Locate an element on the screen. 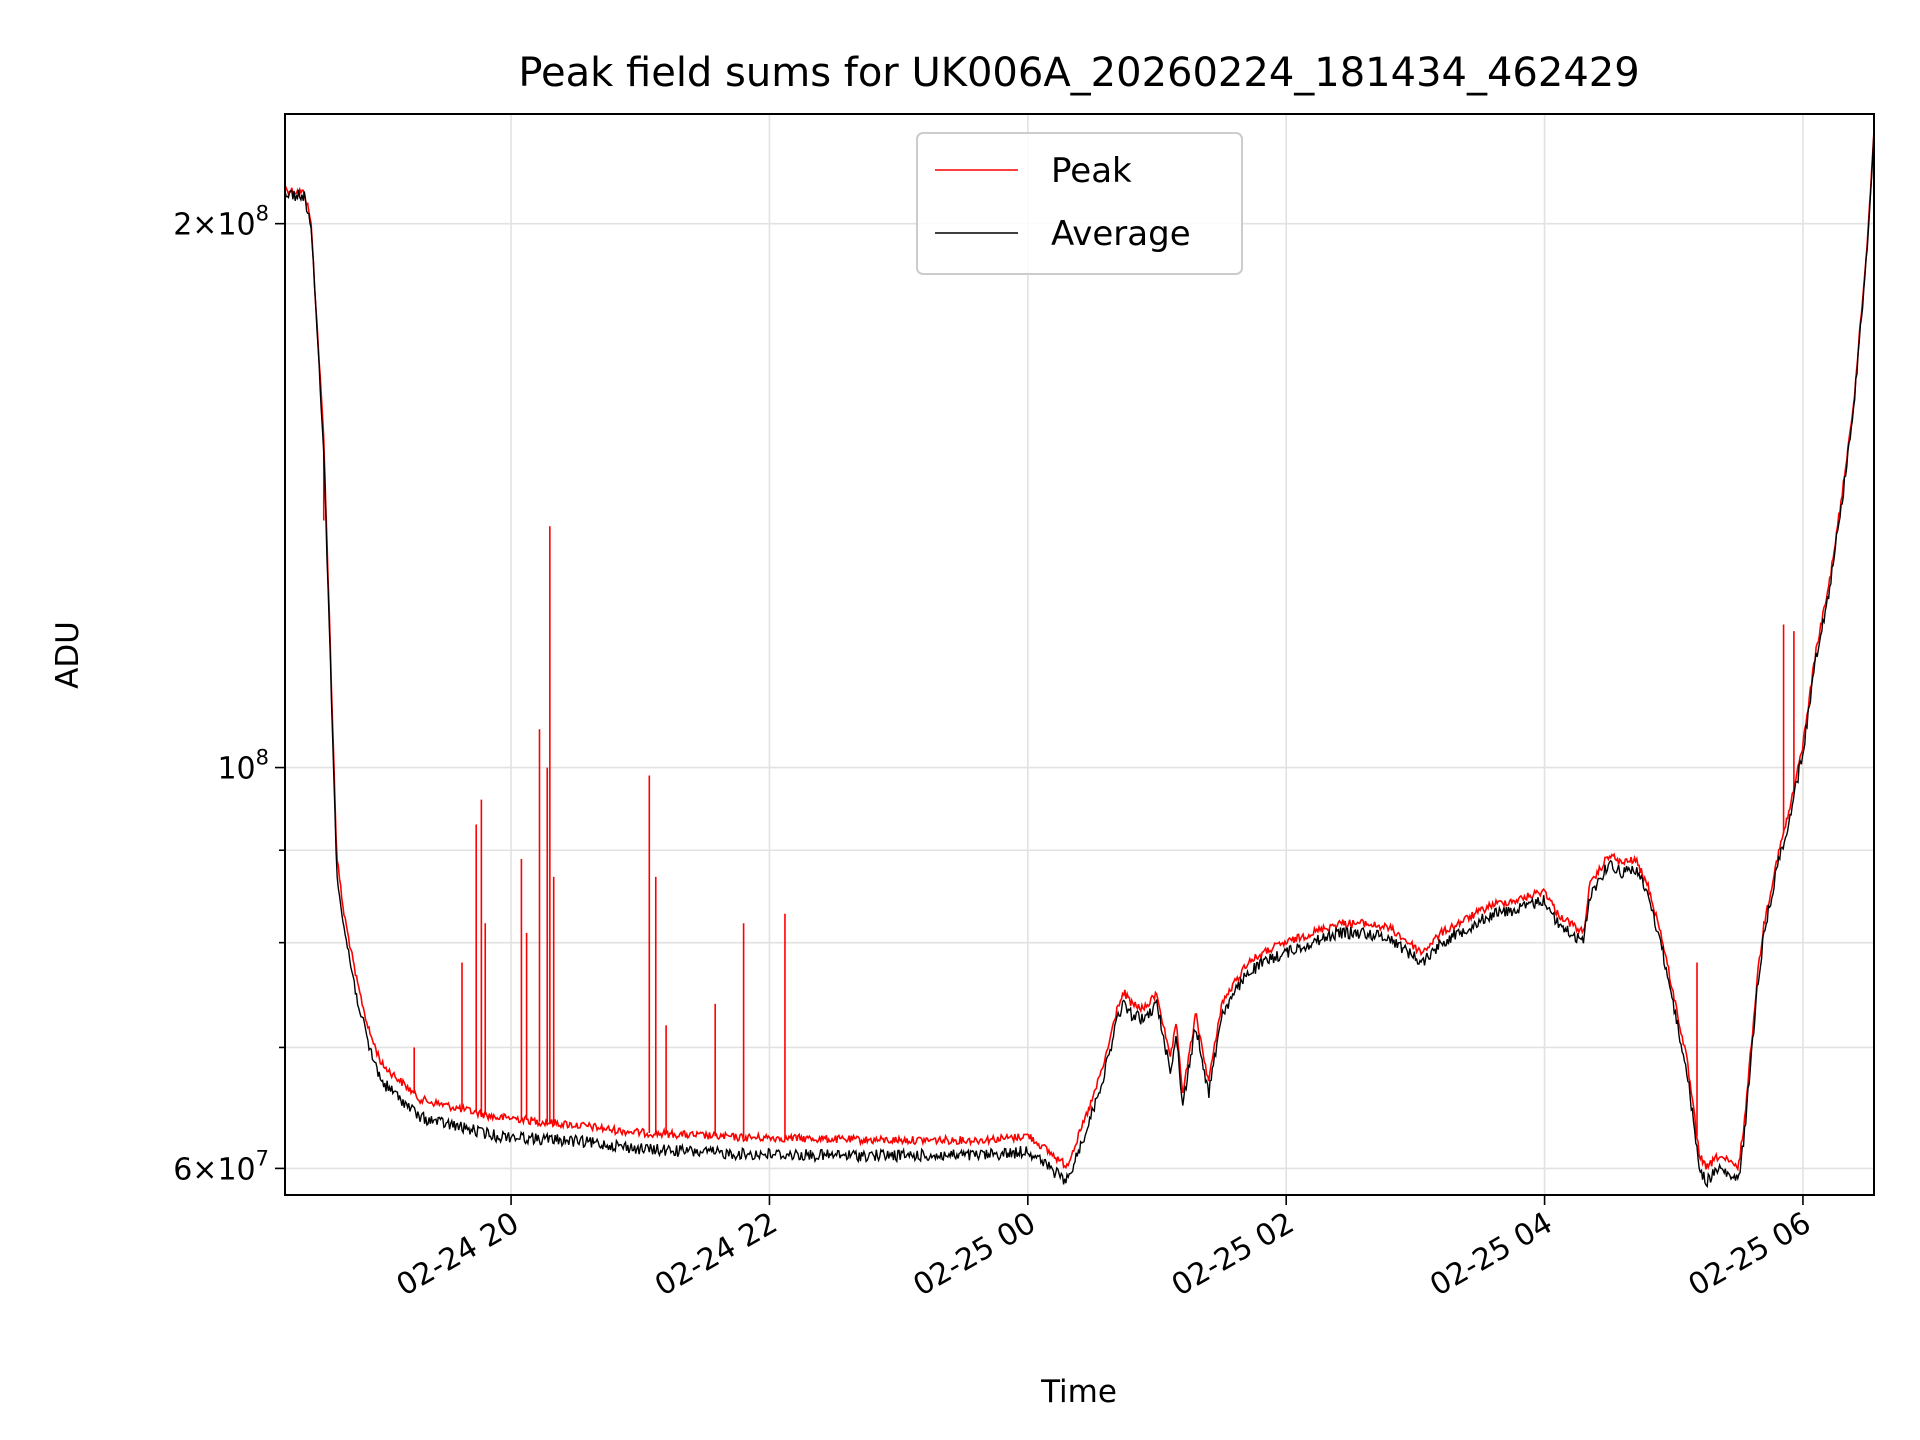 This screenshot has height=1440, width=1920. y-axis-ticks: 6×107 108 2×108 is located at coordinates (229, 694).